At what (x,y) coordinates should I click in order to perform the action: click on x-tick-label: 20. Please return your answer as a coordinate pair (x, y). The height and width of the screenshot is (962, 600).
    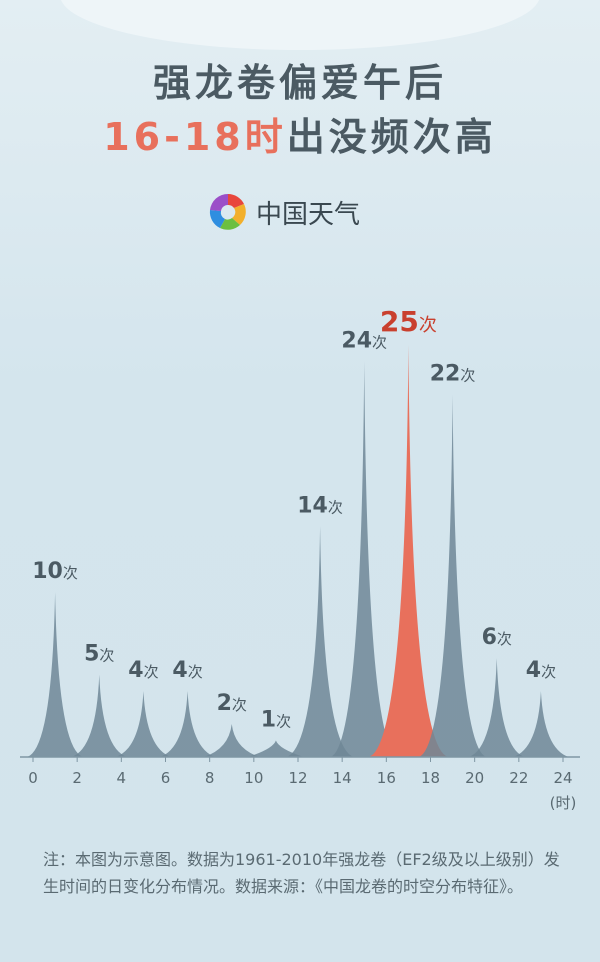
    Looking at the image, I should click on (474, 778).